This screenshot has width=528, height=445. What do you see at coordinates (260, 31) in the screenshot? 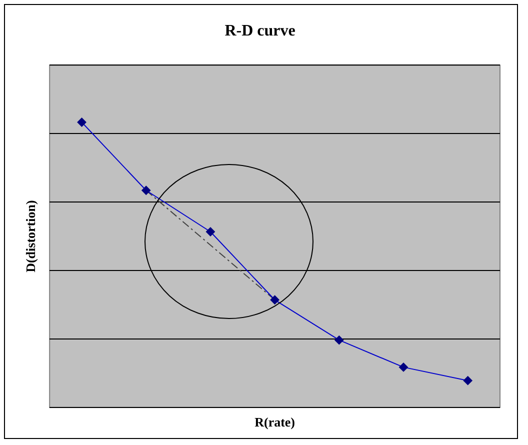
I see `chart-title: R-D curve` at bounding box center [260, 31].